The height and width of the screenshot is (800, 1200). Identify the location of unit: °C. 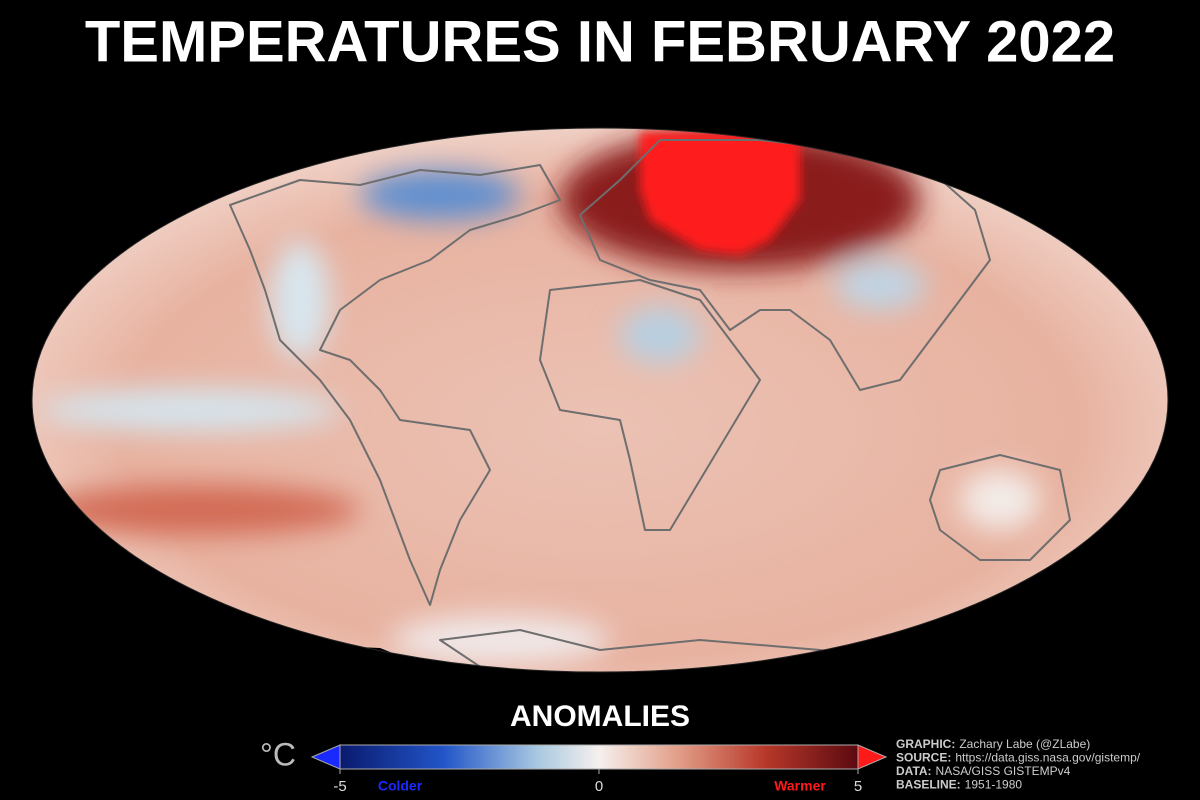
(278, 754).